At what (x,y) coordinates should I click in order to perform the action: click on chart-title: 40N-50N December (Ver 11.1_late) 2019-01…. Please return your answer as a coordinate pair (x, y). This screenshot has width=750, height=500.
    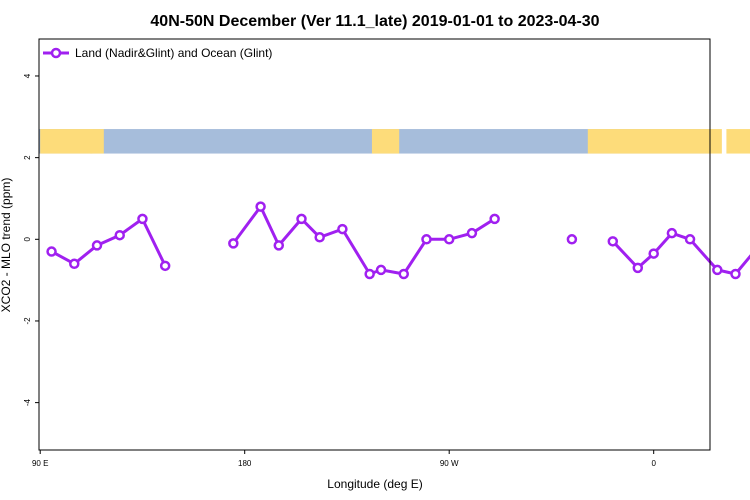
    Looking at the image, I should click on (374, 21).